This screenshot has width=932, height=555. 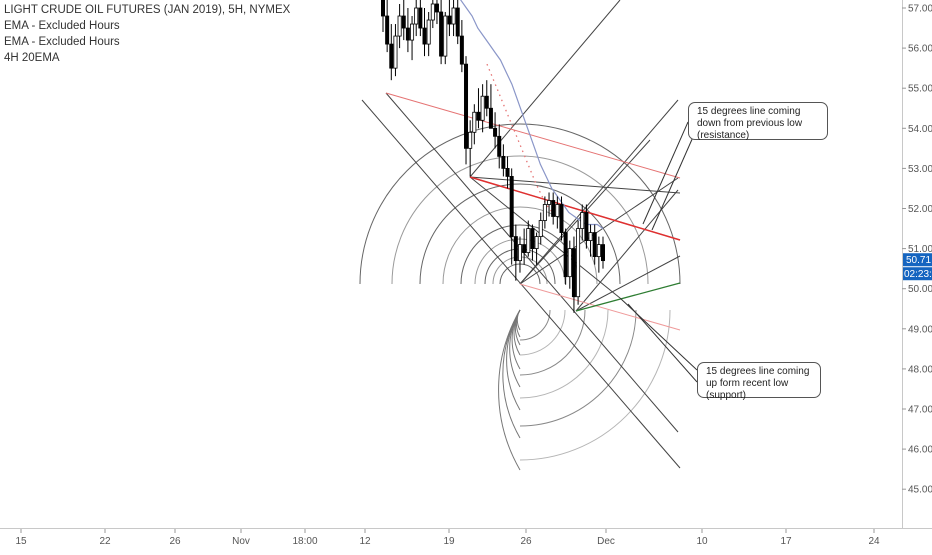 I want to click on price-tick-label: 56.00, so click(x=920, y=49).